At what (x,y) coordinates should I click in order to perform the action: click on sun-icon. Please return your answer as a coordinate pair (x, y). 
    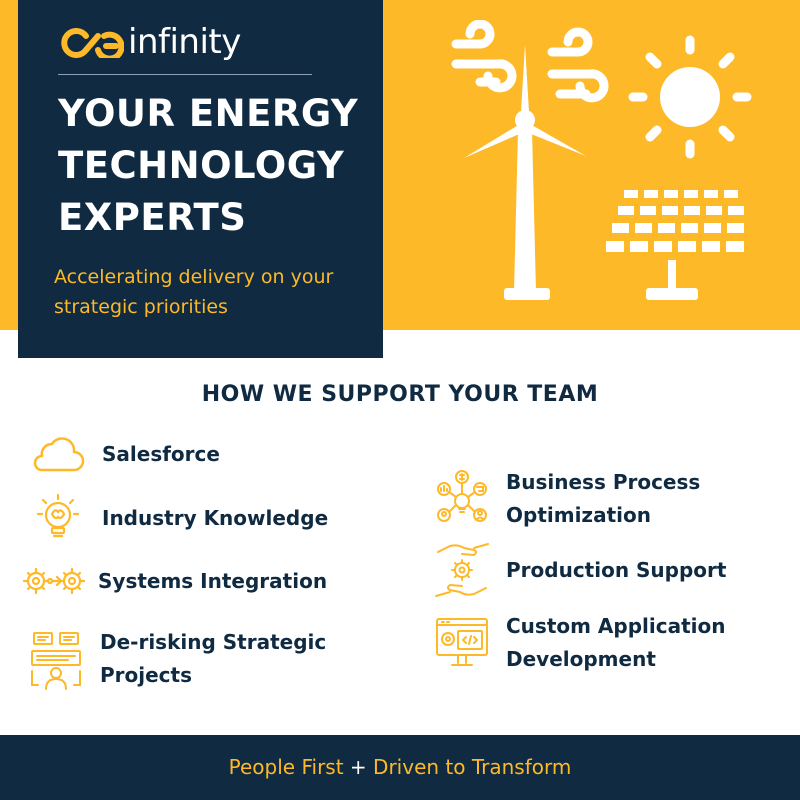
    Looking at the image, I should click on (690, 97).